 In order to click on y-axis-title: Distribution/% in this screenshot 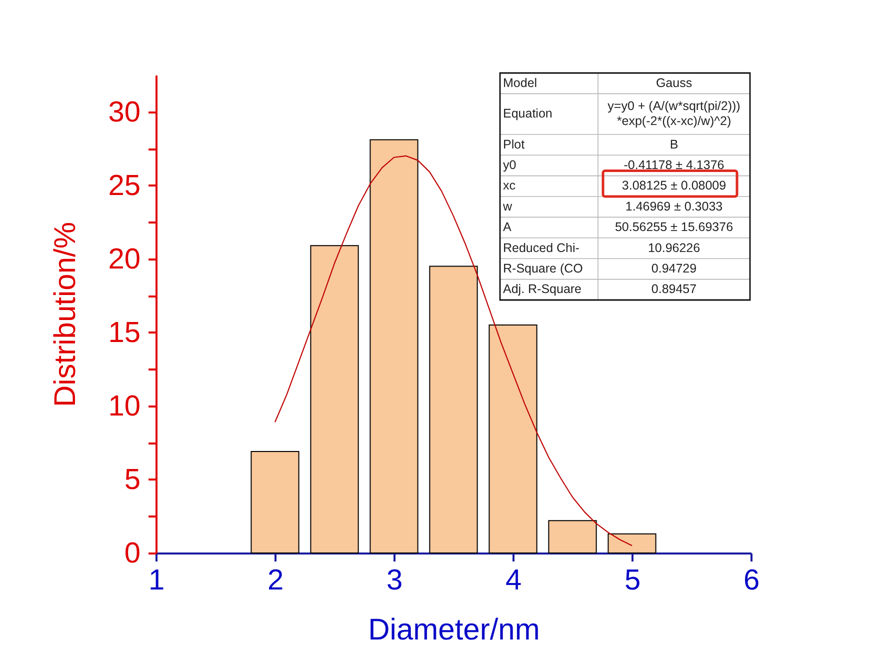, I will do `click(65, 315)`.